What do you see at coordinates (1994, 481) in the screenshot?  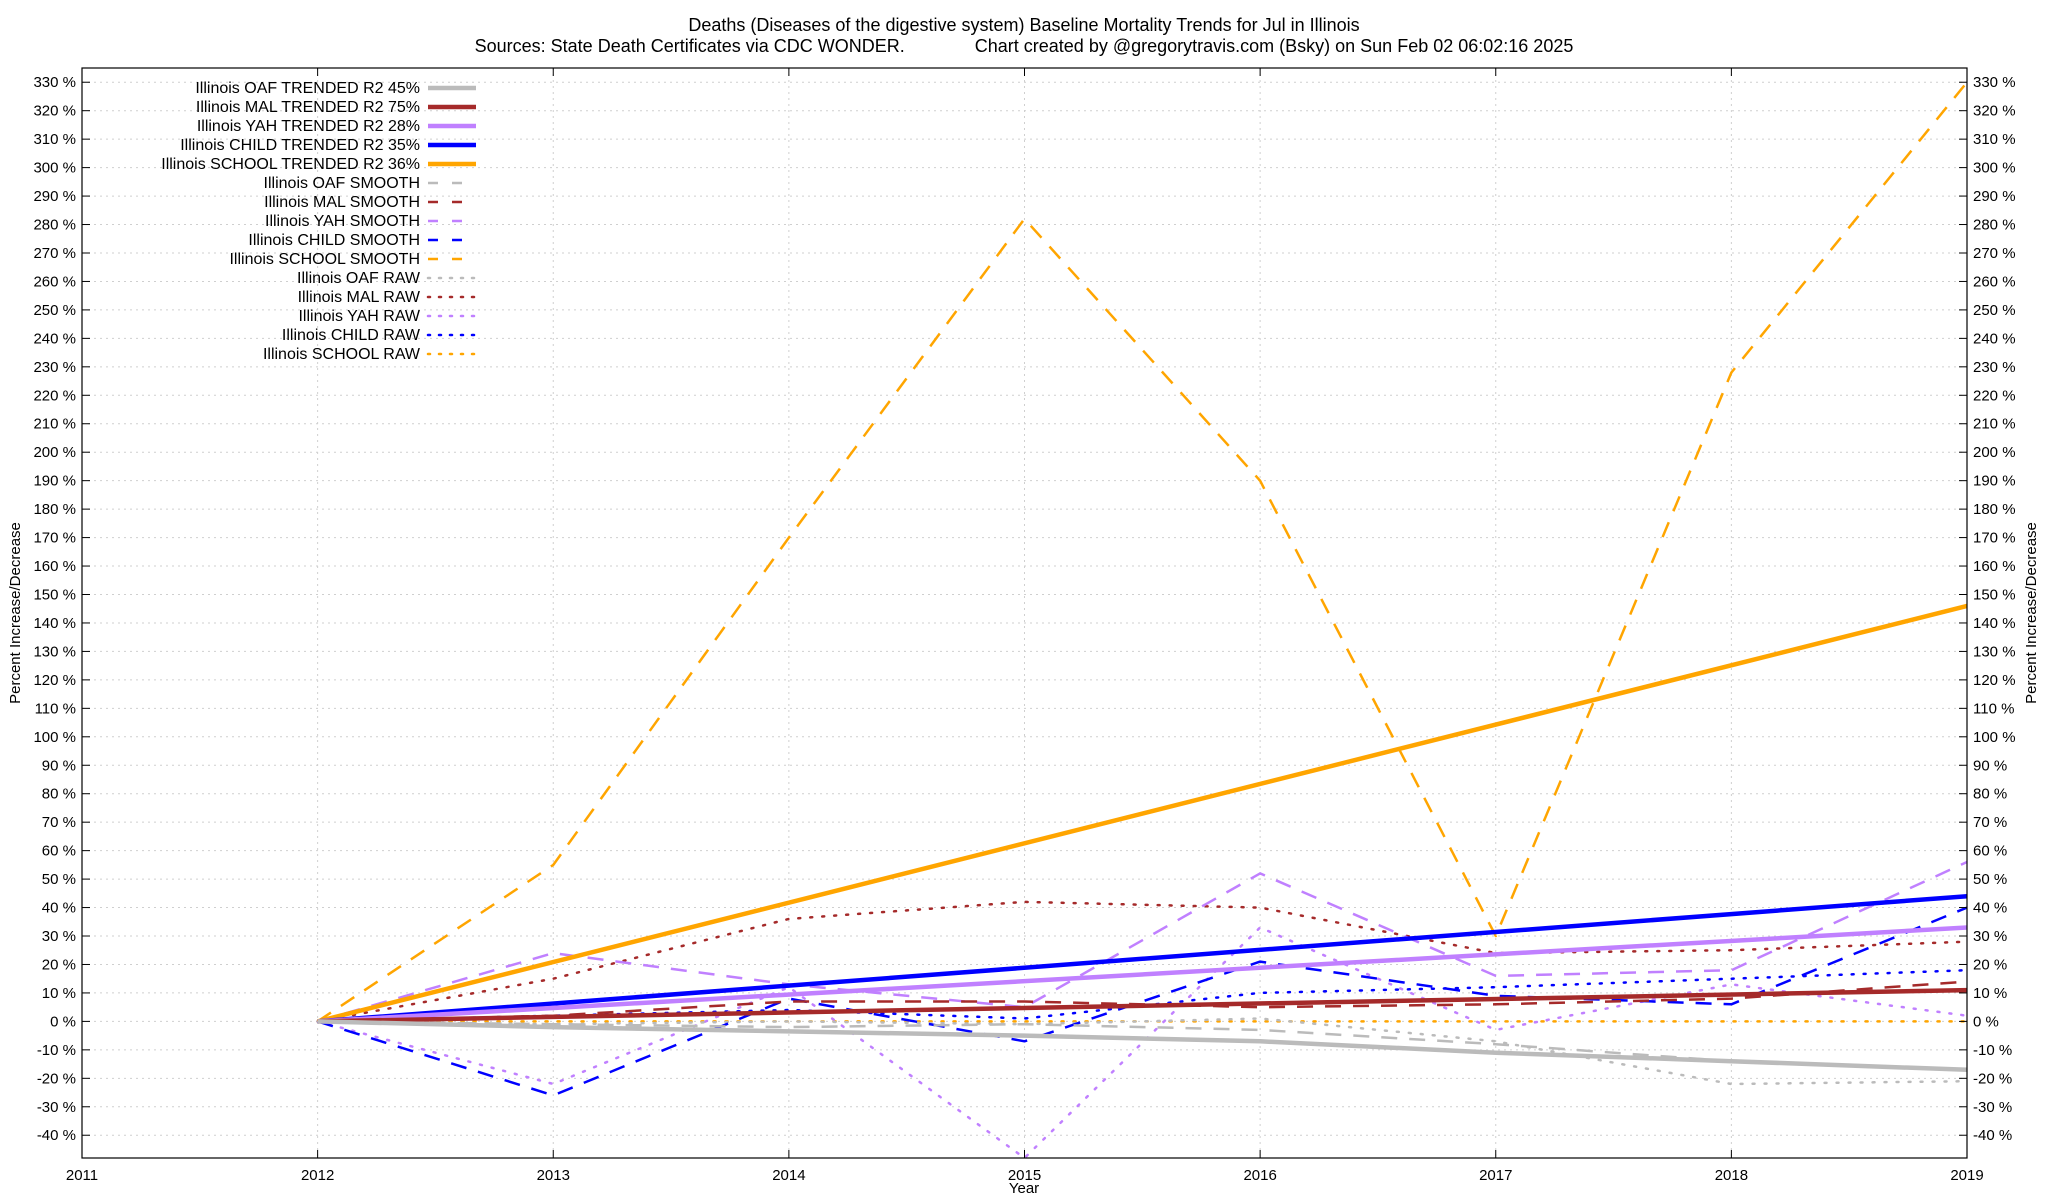 I see `y2-tick-label: 190 %` at bounding box center [1994, 481].